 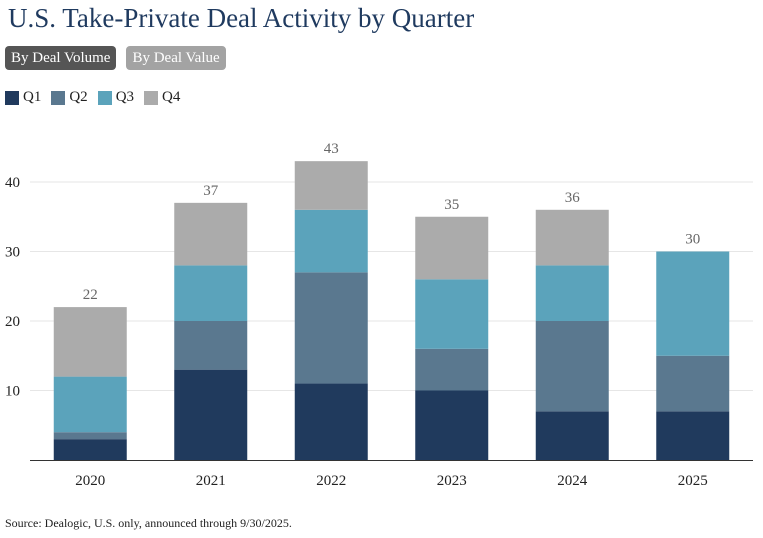 I want to click on view-toggle-group: By Deal Volume By Deal Value, so click(x=115, y=58).